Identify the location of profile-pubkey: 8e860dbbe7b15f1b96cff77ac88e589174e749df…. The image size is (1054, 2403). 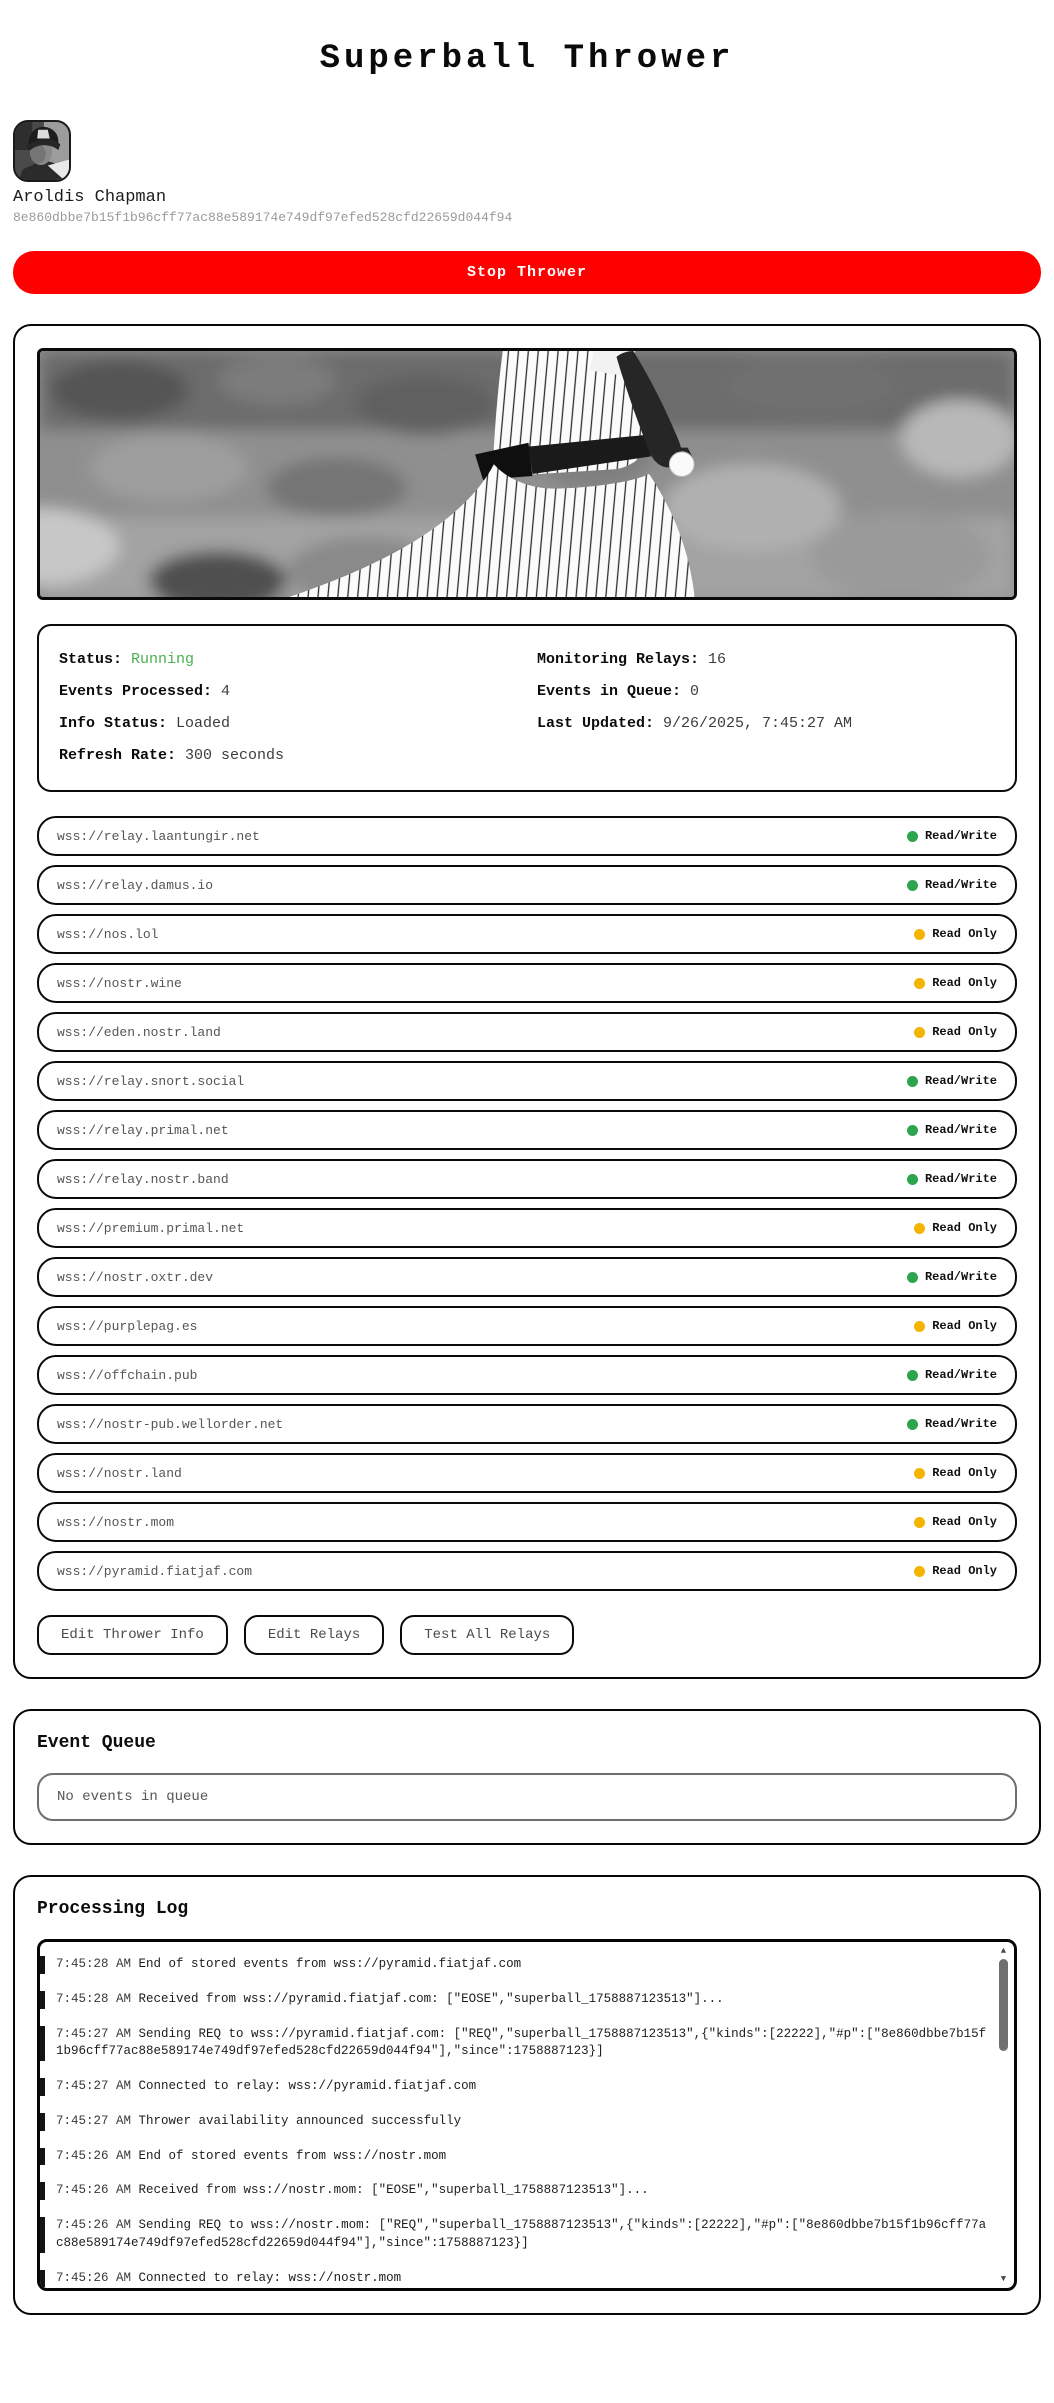
(263, 217).